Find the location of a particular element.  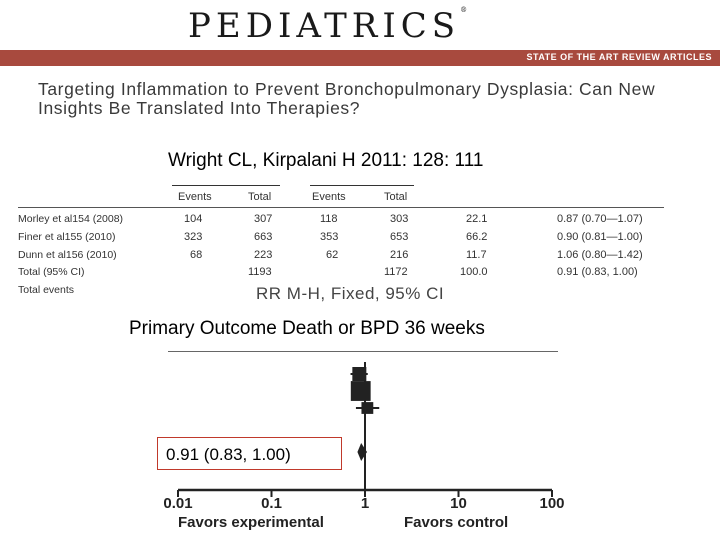

section-label: STATE OF THE ART REVIEW ARTICLES is located at coordinates (619, 57).